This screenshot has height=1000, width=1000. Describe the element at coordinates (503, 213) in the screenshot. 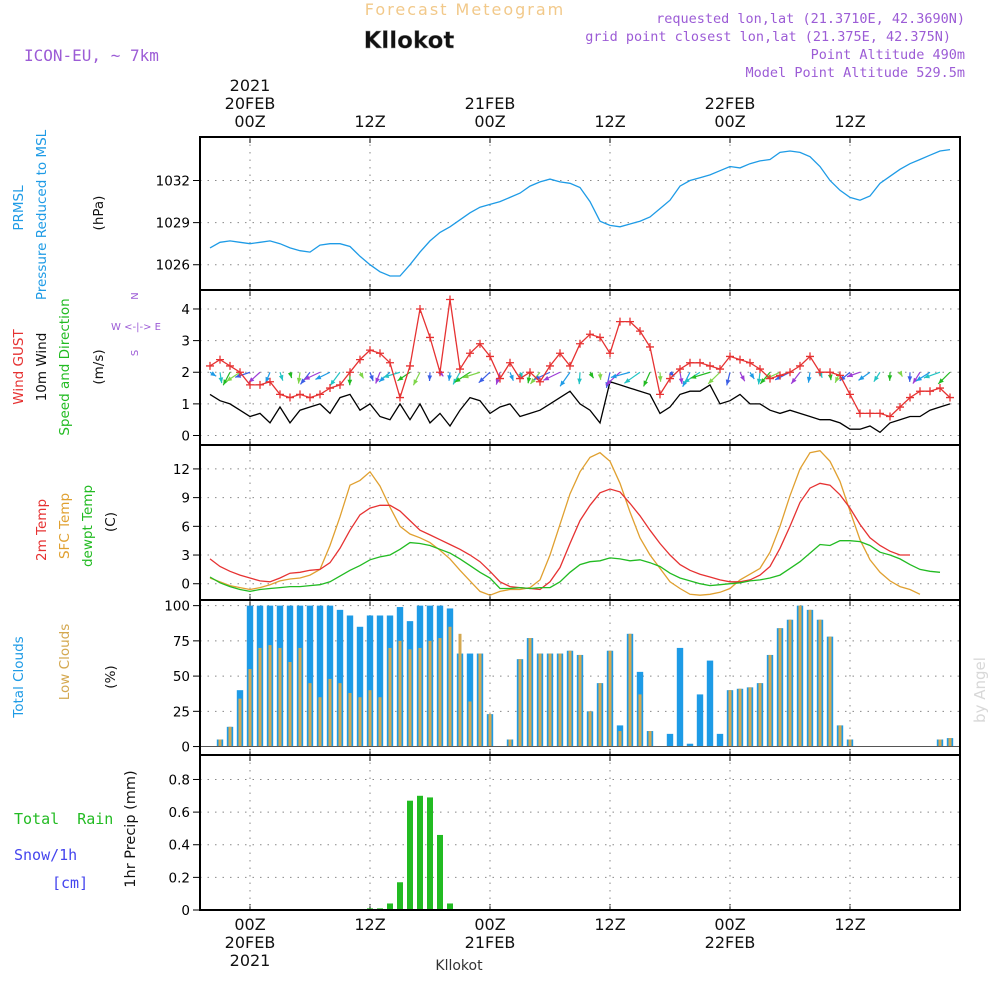

I see `pressure-yticks: 1026 1029 1032` at that location.